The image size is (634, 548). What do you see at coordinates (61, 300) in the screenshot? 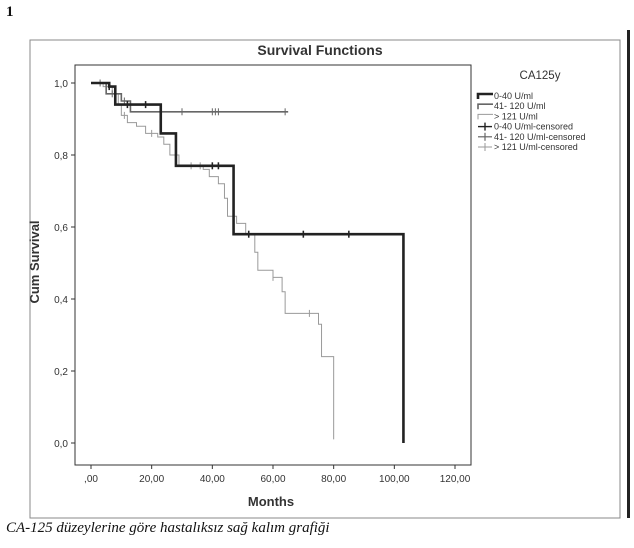
I see `y-tick-label: 0,4` at bounding box center [61, 300].